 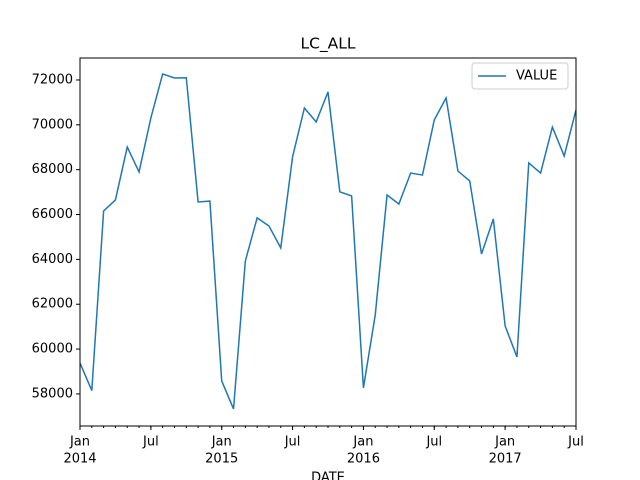 What do you see at coordinates (52, 169) in the screenshot?
I see `y-tick-label: 68000` at bounding box center [52, 169].